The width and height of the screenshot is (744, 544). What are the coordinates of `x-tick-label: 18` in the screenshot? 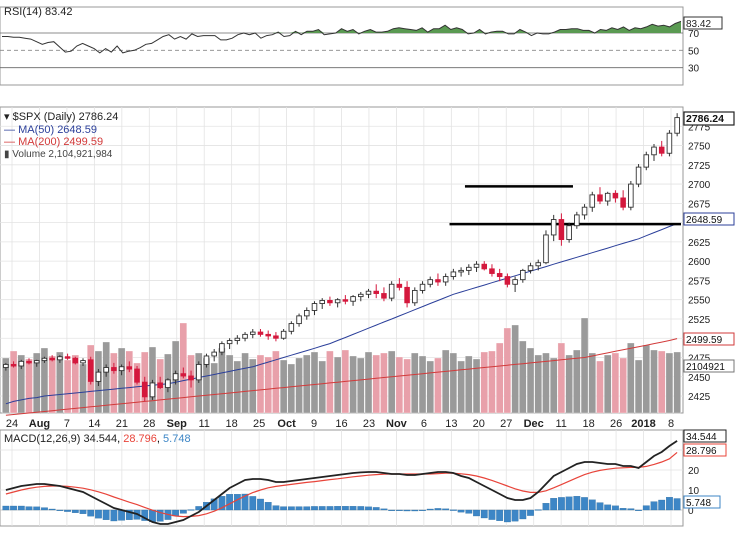 It's located at (589, 424).